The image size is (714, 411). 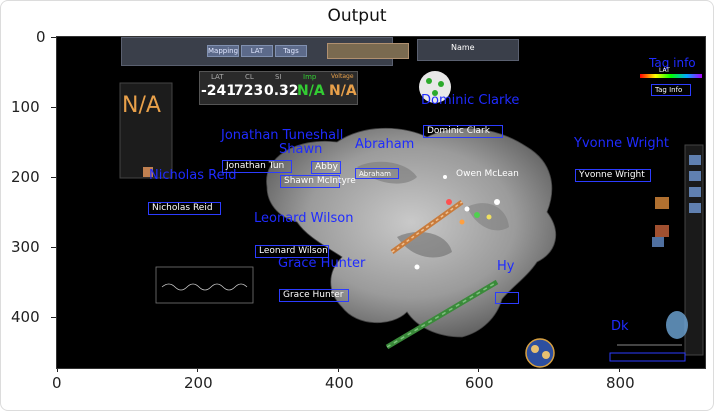 I want to click on name-tag: Nicholas Reid, so click(x=184, y=208).